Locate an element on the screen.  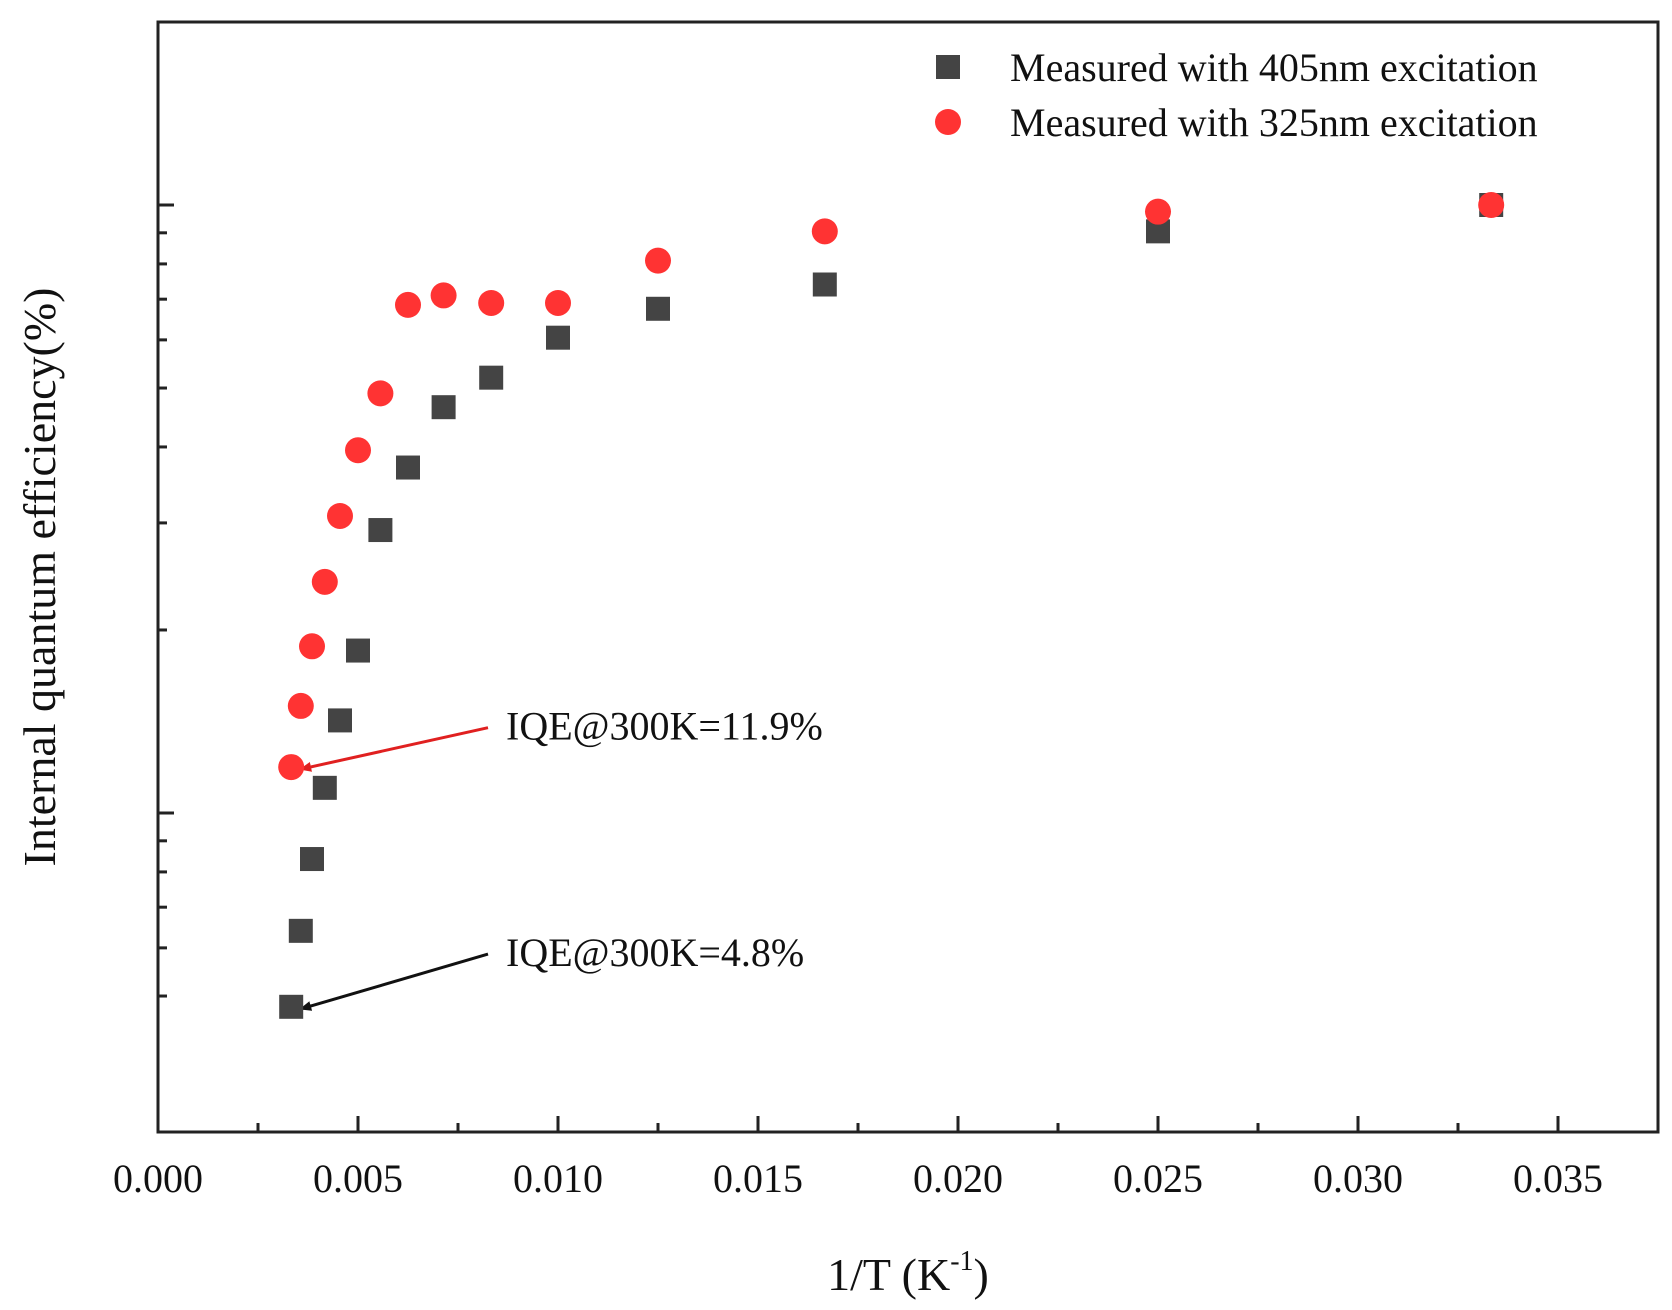
x-tick-label: 0.020 is located at coordinates (958, 1178).